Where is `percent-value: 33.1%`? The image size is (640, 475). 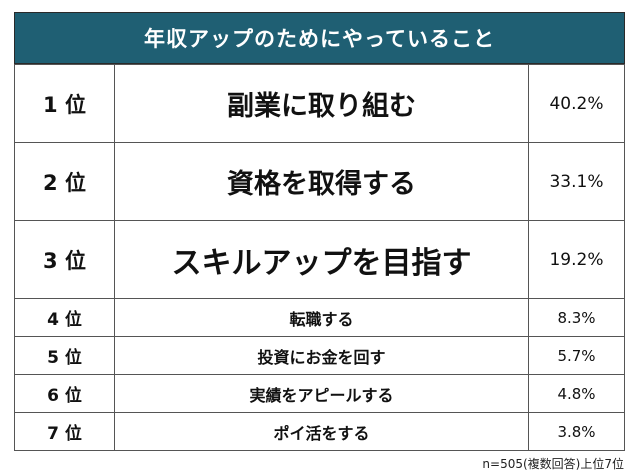
percent-value: 33.1% is located at coordinates (576, 181).